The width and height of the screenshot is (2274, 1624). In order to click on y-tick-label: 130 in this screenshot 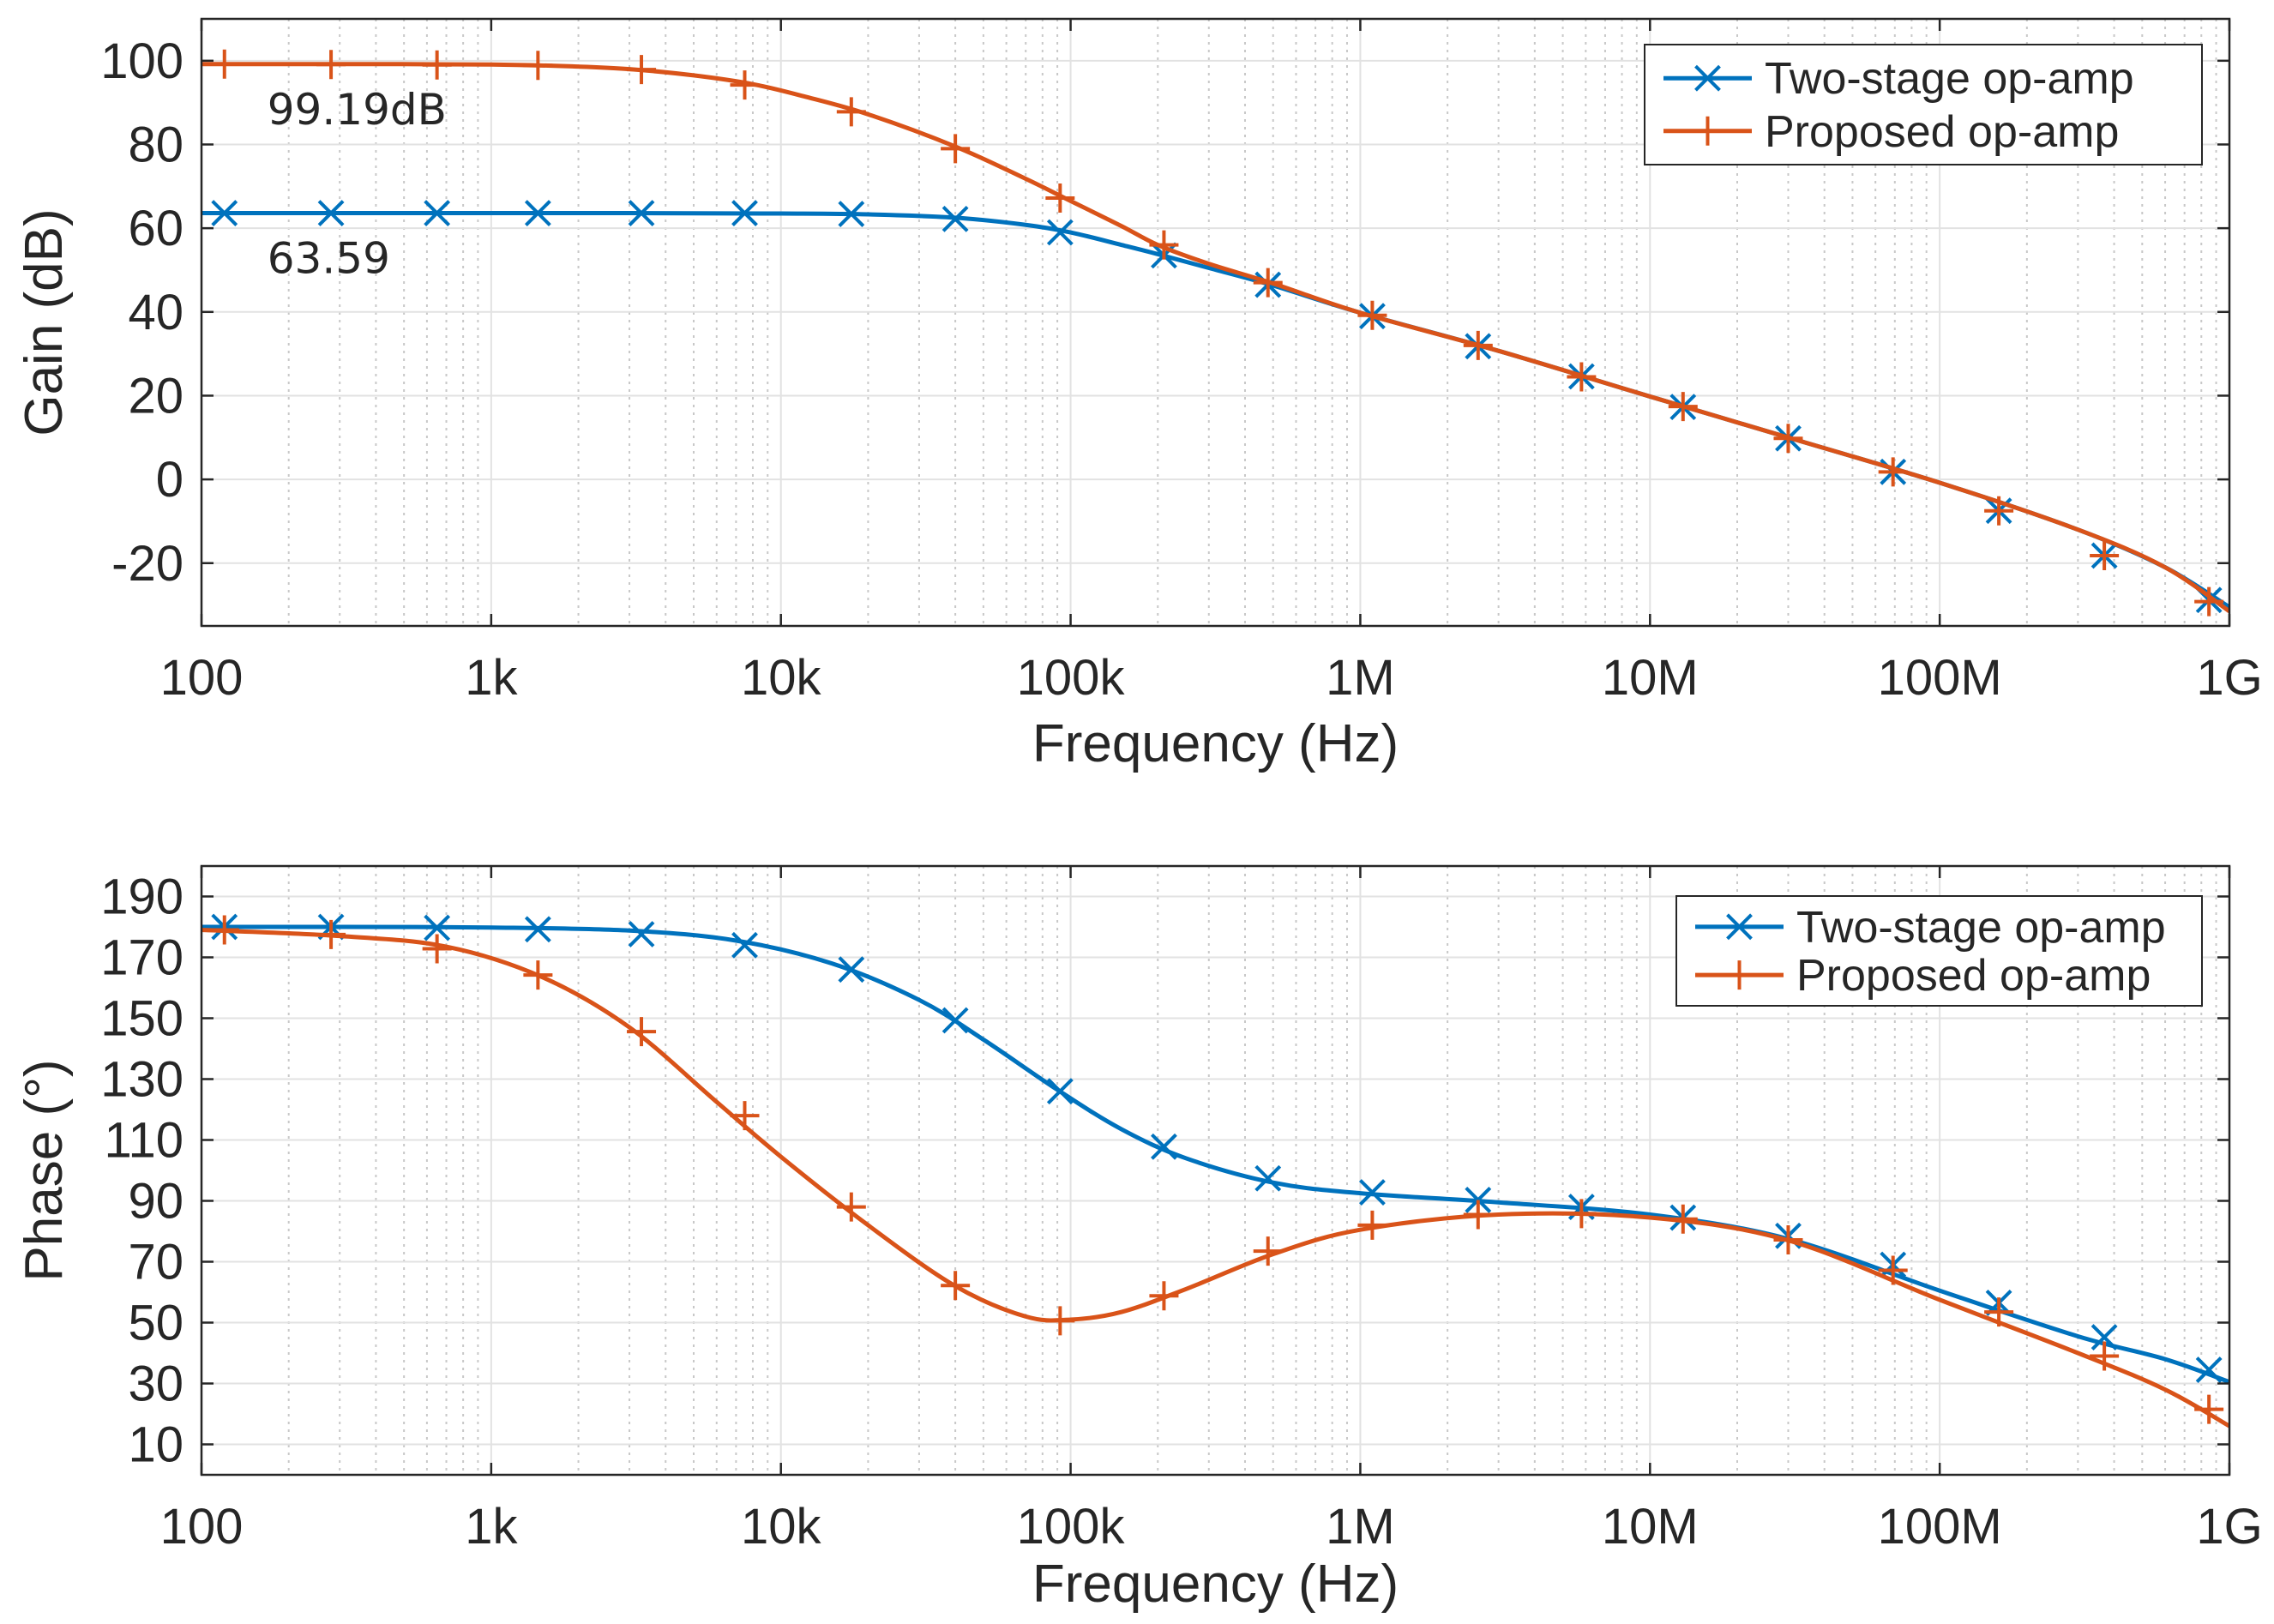, I will do `click(141, 1080)`.